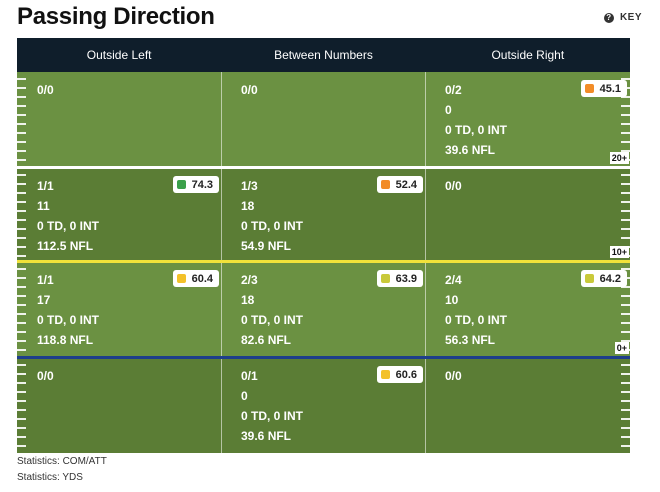 This screenshot has height=492, width=660. Describe the element at coordinates (476, 120) in the screenshot. I see `zone-cell-deep-outside-right: 0/2 0 0 TD, 0 INT 39.6 NFL` at that location.